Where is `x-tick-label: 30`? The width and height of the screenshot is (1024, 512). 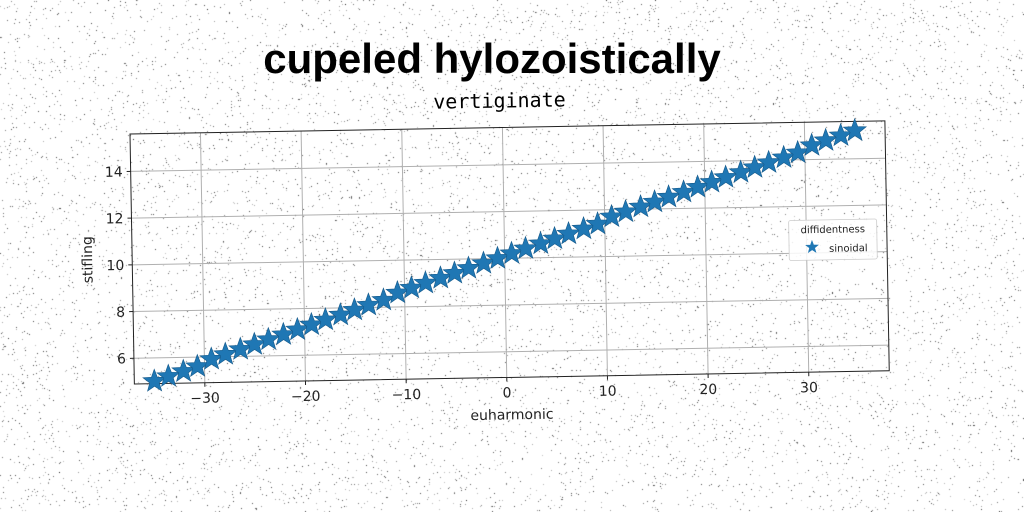
x-tick-label: 30 is located at coordinates (809, 388).